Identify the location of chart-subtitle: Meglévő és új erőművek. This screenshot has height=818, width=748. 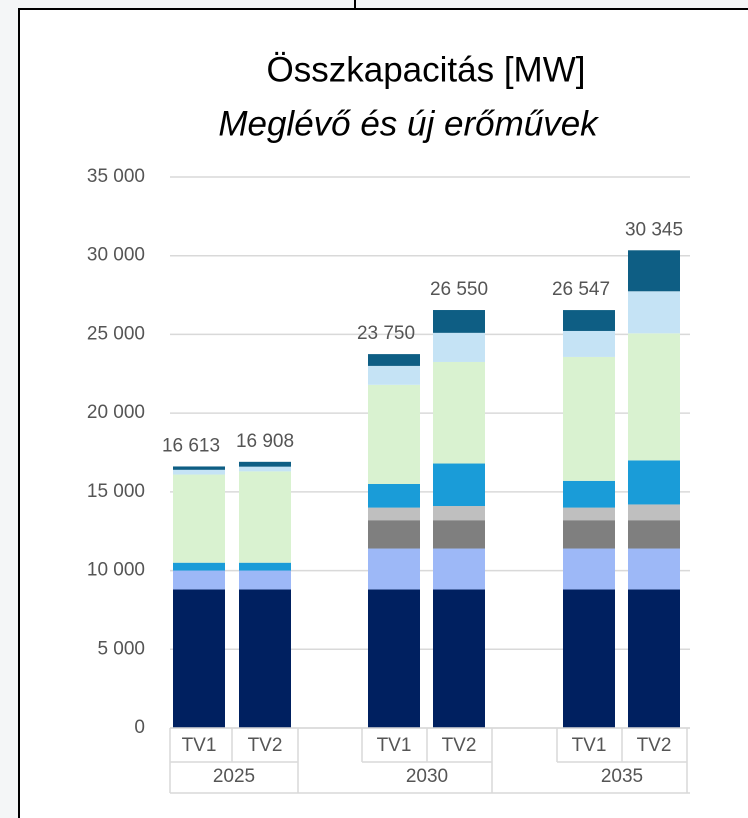
(408, 123).